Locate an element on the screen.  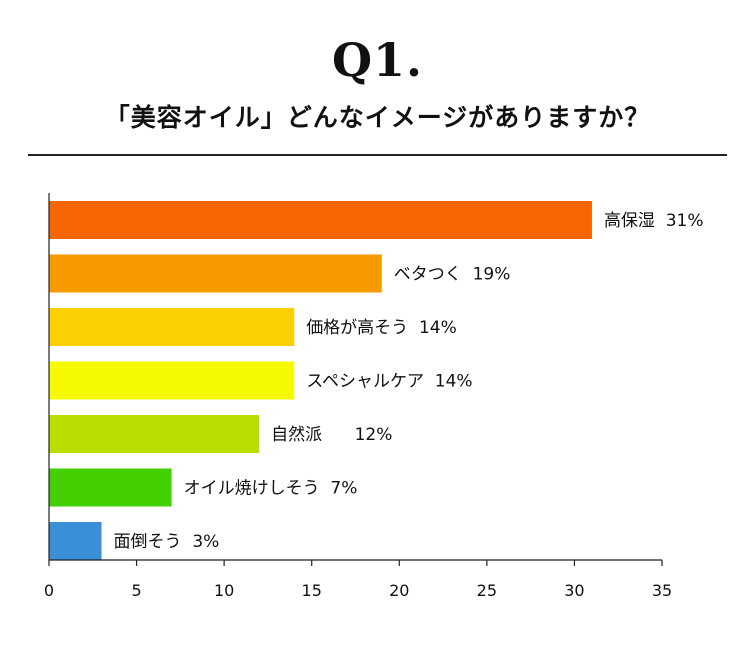
x-tick-label-20: 20 is located at coordinates (399, 590).